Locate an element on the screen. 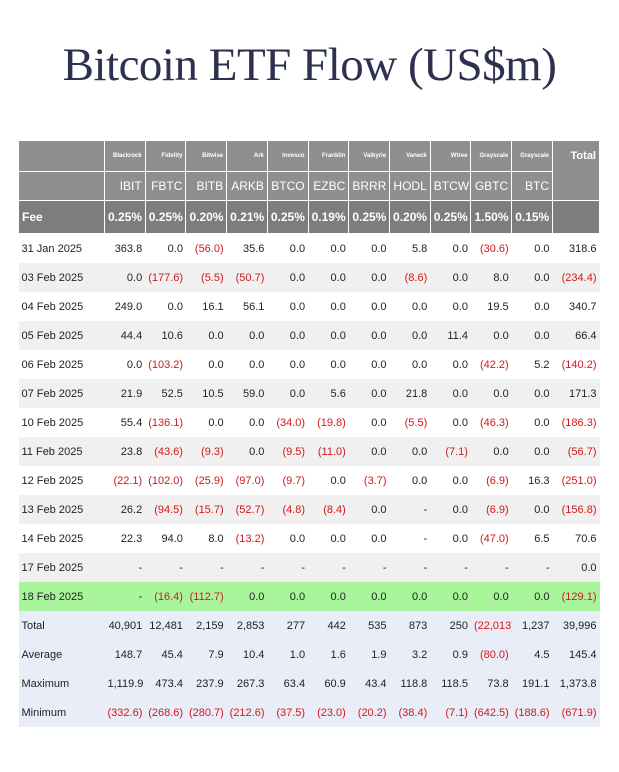 The width and height of the screenshot is (619, 772). date: 14 Feb 2025 is located at coordinates (52, 538).